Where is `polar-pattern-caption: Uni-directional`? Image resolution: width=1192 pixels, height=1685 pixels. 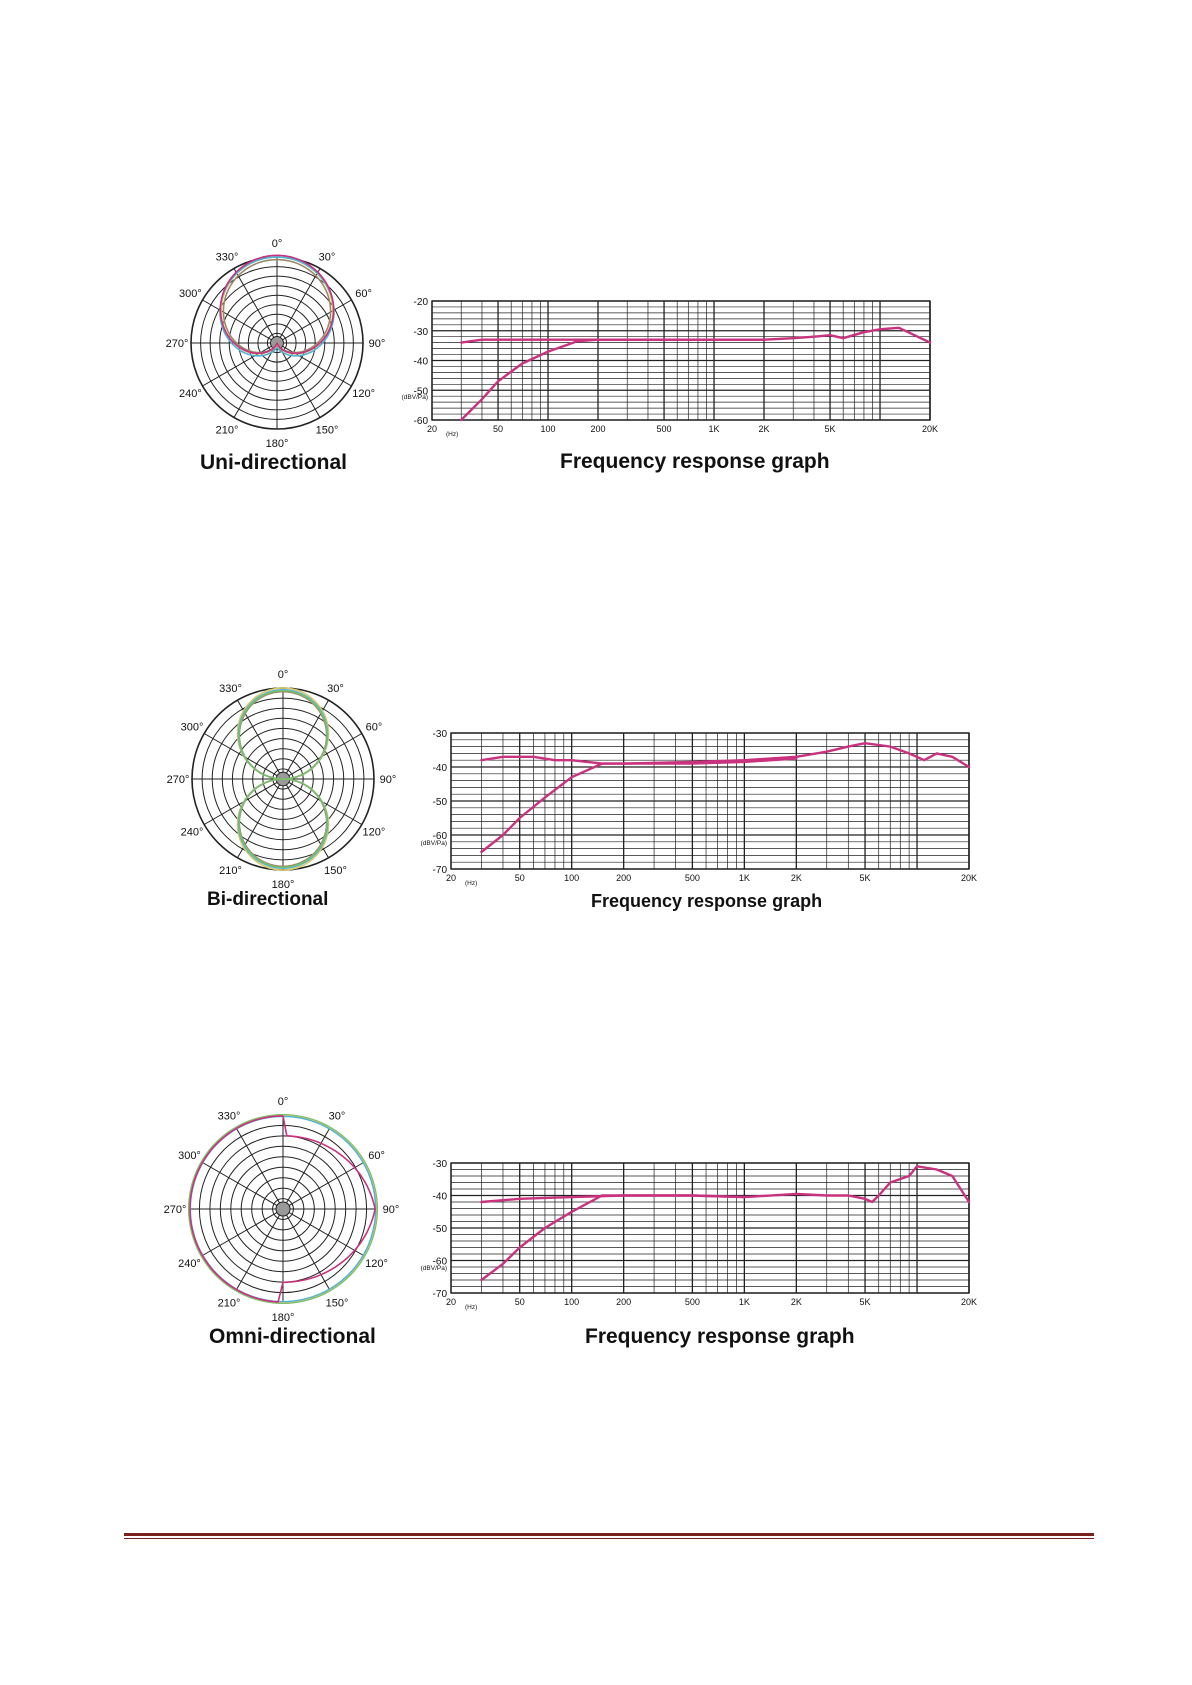 polar-pattern-caption: Uni-directional is located at coordinates (274, 462).